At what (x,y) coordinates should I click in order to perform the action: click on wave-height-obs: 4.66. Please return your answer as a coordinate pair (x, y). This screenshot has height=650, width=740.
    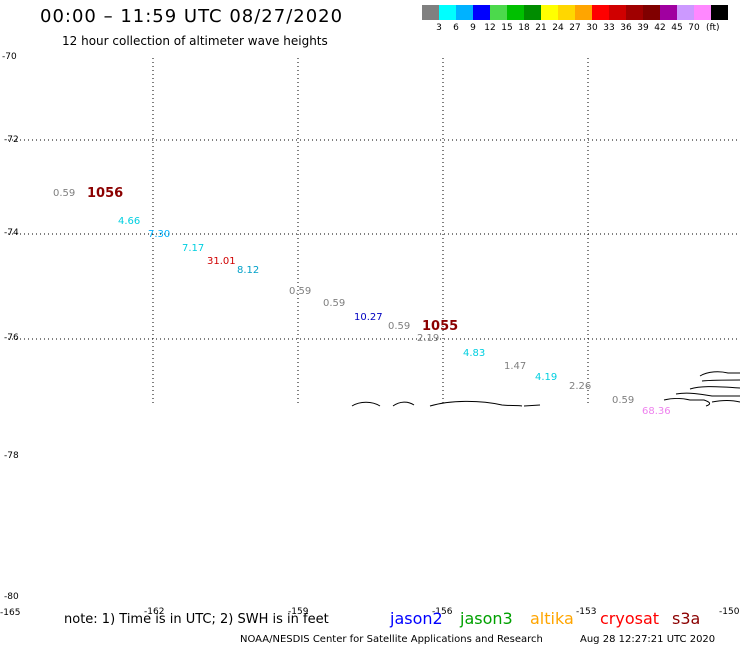
    Looking at the image, I should click on (129, 221).